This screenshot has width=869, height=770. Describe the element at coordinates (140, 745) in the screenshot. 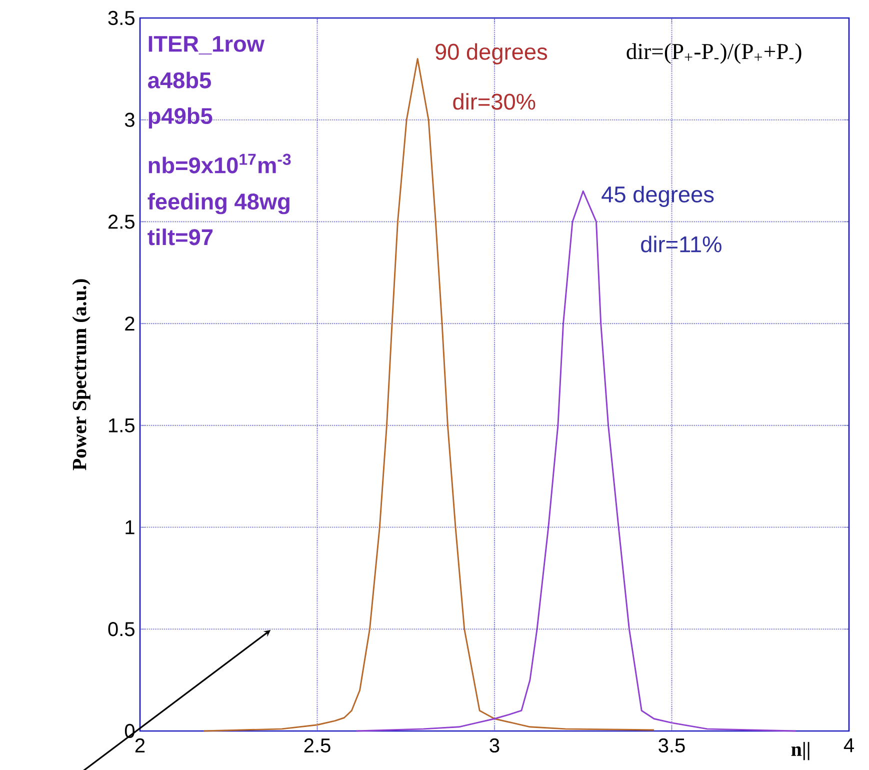

I see `x-tick-label: 2` at that location.